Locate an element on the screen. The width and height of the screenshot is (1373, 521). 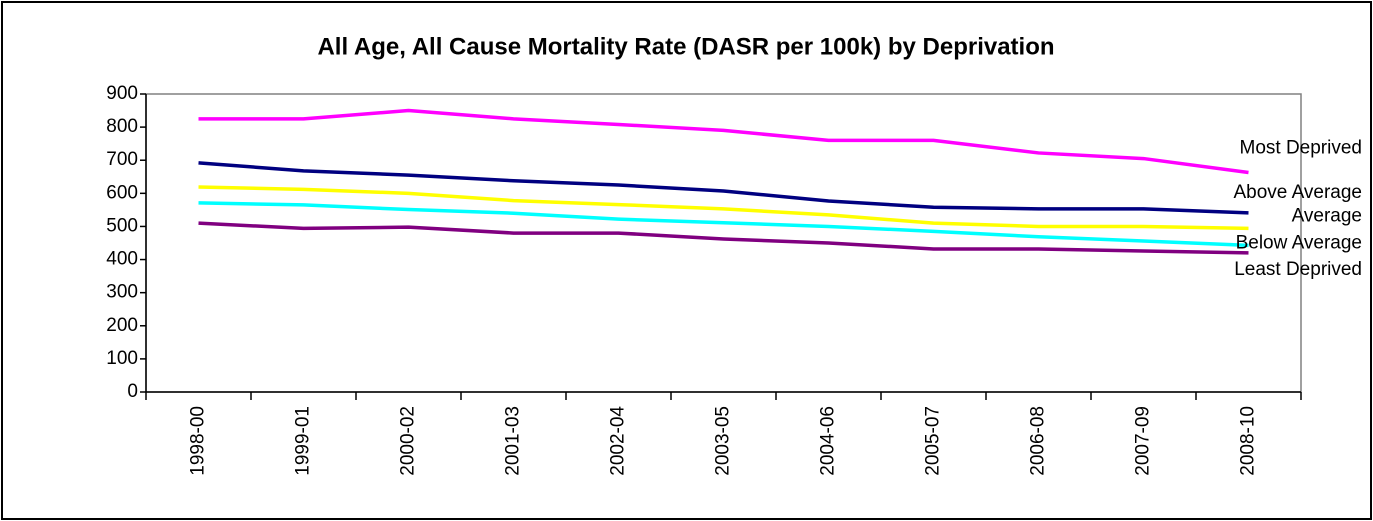
y-tick-label: 0 is located at coordinates (132, 391).